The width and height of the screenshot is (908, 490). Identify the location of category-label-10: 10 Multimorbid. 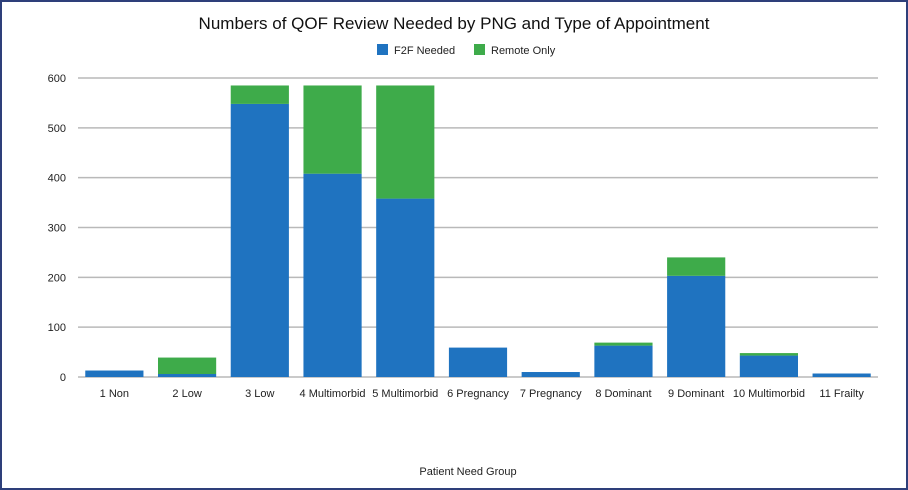
(769, 394).